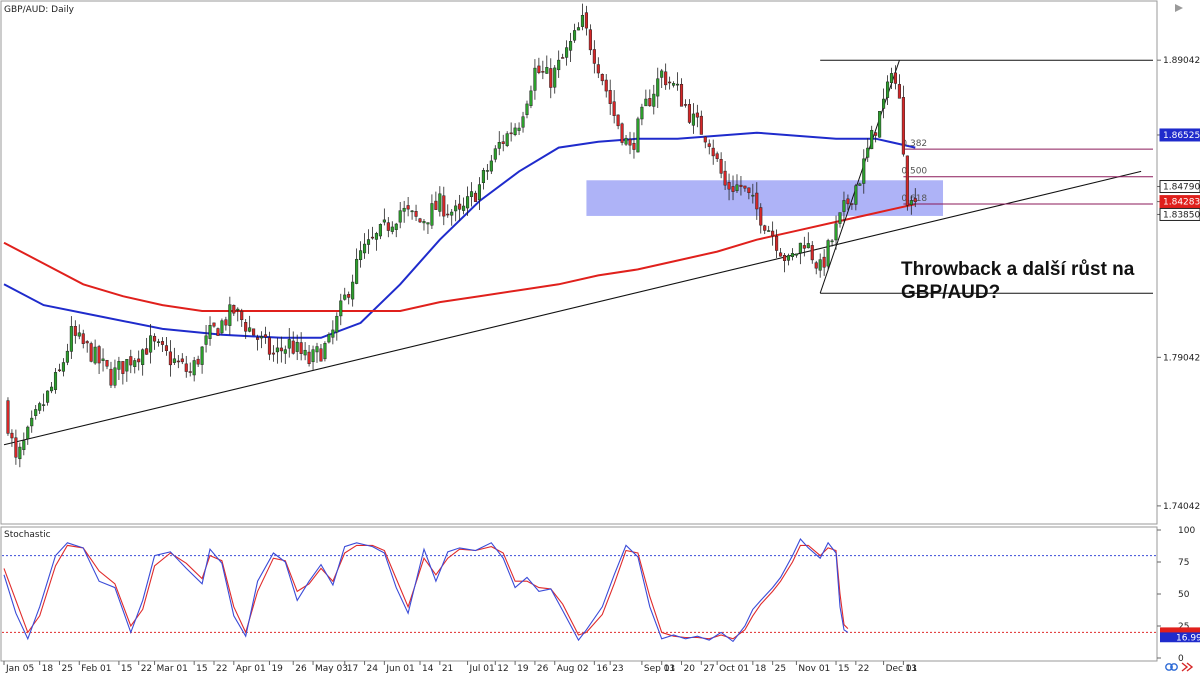 The width and height of the screenshot is (1200, 675). What do you see at coordinates (21, 534) in the screenshot?
I see `indicator-title-bg` at bounding box center [21, 534].